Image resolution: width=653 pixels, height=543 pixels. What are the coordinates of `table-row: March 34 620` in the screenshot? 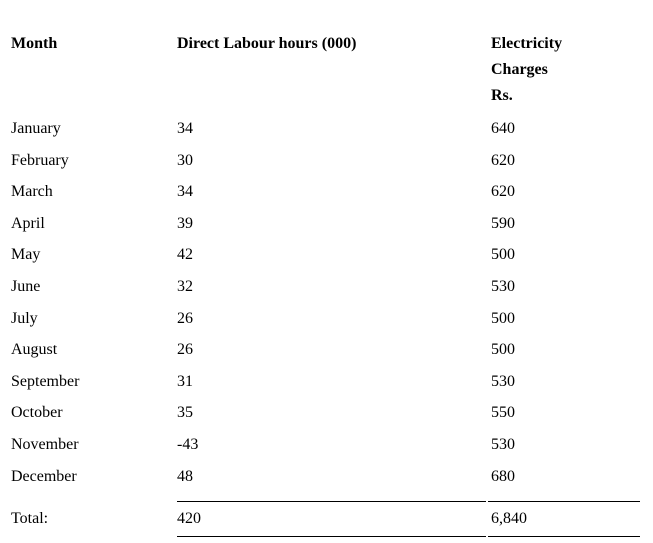 It's located at (325, 198).